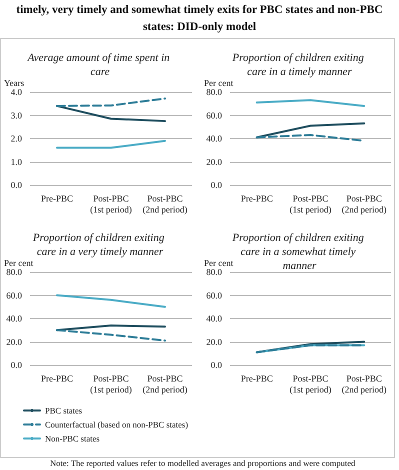 The width and height of the screenshot is (399, 470). I want to click on chart-title: Proportion of children exiting care in a timely manner, so click(299, 65).